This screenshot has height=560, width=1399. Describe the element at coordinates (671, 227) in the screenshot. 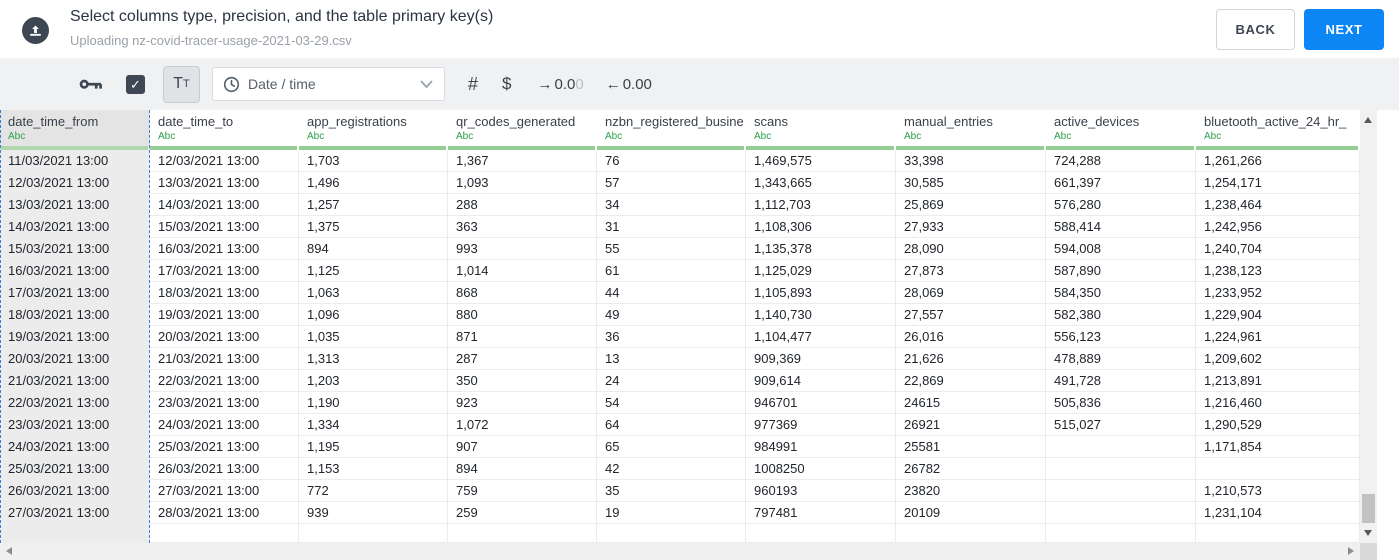

I see `cell-nzbn_registered_busine: 31` at that location.